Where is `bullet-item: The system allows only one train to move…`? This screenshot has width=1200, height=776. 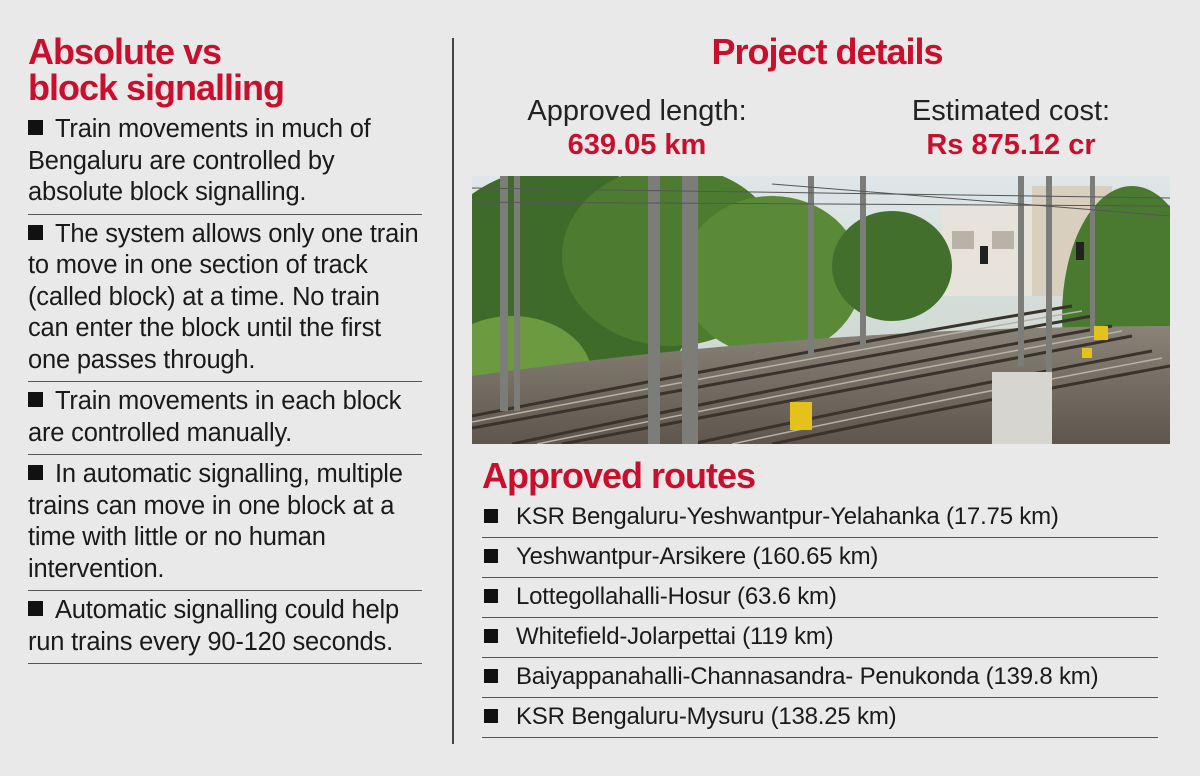
bullet-item: The system allows only one train to move… is located at coordinates (225, 298).